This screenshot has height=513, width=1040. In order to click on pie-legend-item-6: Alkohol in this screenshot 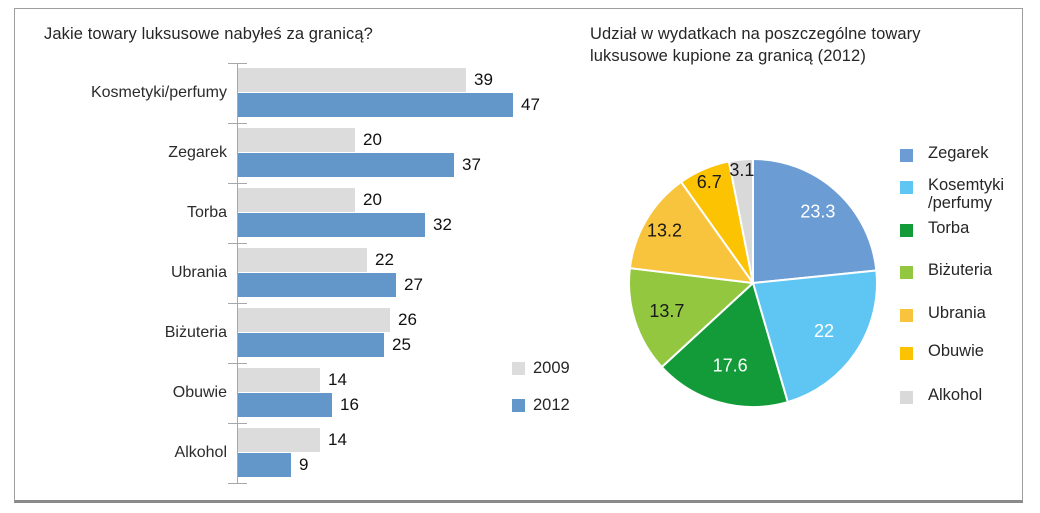, I will do `click(941, 396)`.